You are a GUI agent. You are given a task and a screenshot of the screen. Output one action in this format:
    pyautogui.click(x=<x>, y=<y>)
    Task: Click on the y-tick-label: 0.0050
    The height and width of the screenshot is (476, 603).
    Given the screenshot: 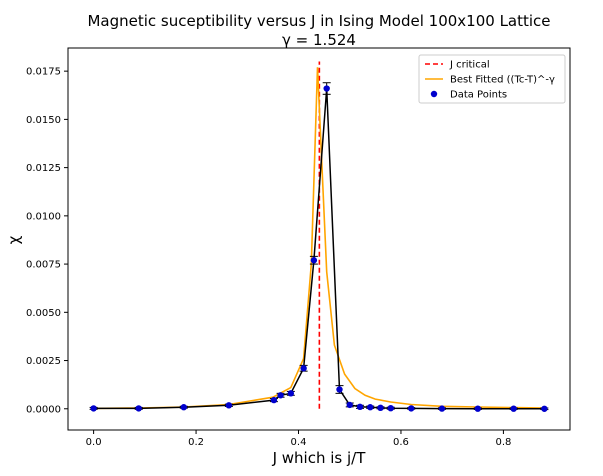 What is the action you would take?
    pyautogui.click(x=43, y=313)
    